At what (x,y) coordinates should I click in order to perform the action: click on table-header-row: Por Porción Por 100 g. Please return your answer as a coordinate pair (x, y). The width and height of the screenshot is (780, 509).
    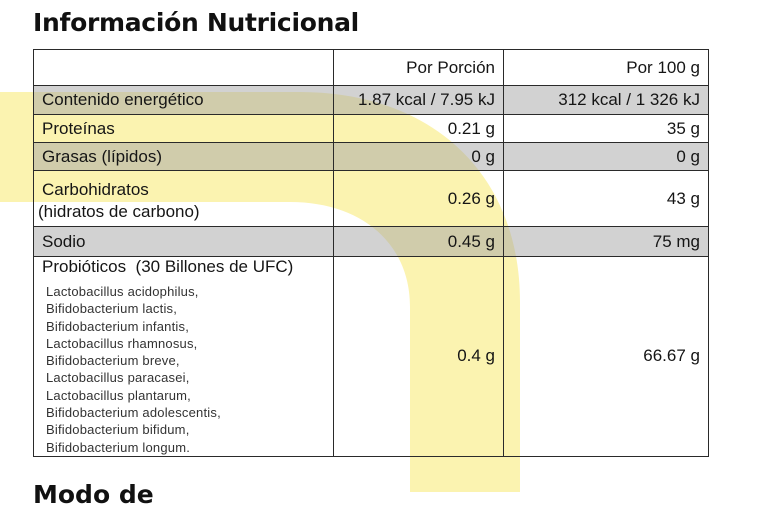
    Looking at the image, I should click on (371, 67).